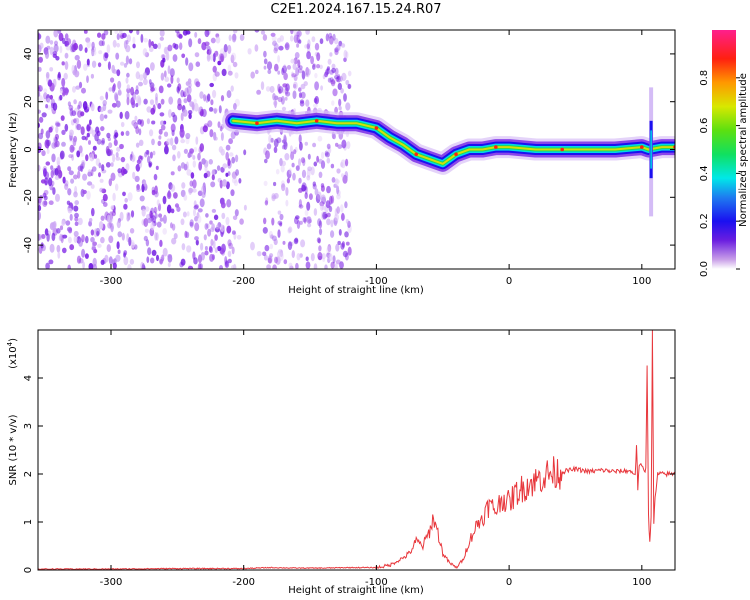 Image resolution: width=750 pixels, height=600 pixels. What do you see at coordinates (704, 78) in the screenshot?
I see `colorbar-tick-label: 0.8` at bounding box center [704, 78].